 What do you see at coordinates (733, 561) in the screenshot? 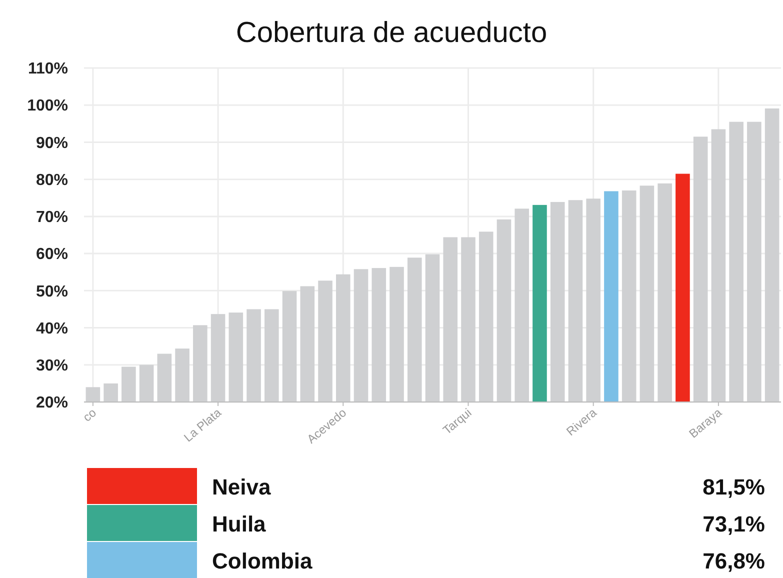
I see `text: 76,8%` at bounding box center [733, 561].